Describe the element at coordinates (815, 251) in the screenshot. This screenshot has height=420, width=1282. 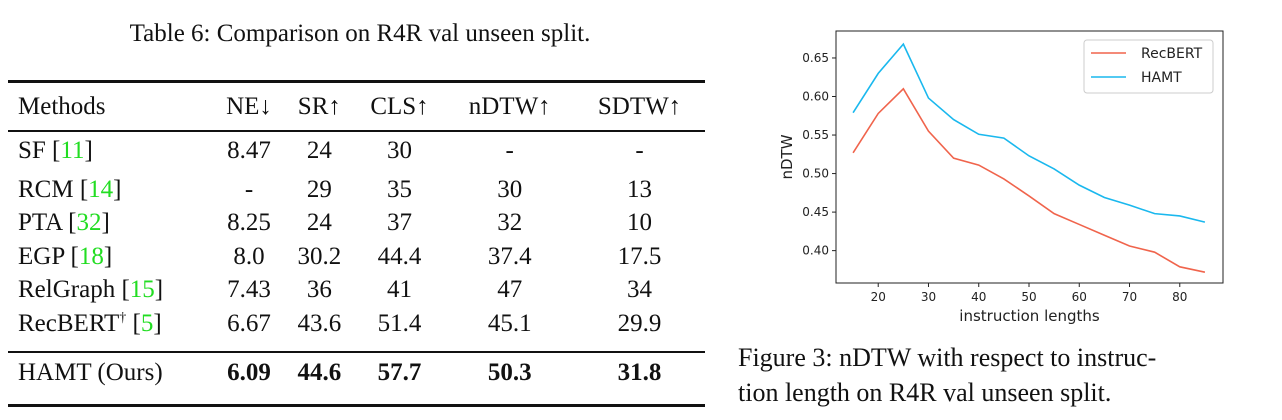
I see `y-tick-label: 0.40` at that location.